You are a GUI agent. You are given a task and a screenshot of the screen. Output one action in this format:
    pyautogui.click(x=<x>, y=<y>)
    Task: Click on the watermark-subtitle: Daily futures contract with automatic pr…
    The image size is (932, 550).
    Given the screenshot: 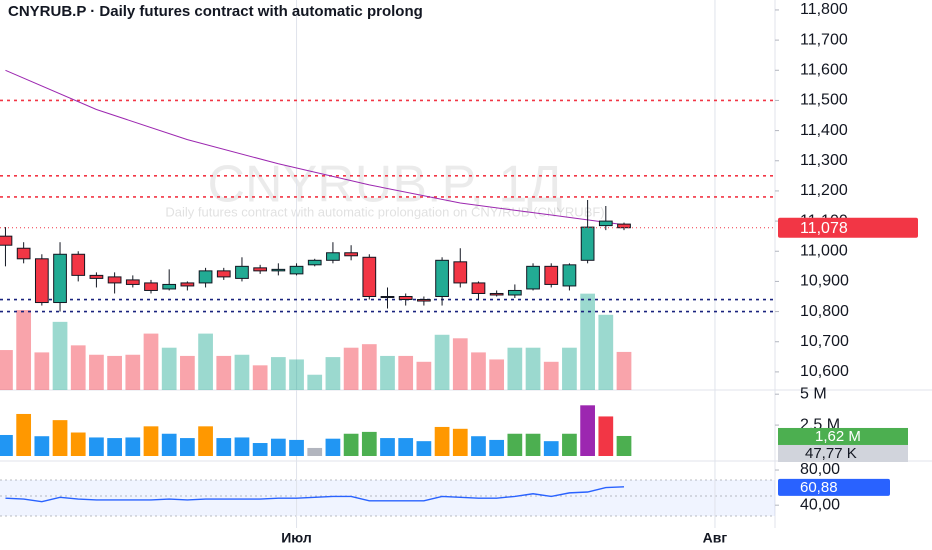 What is the action you would take?
    pyautogui.click(x=384, y=211)
    